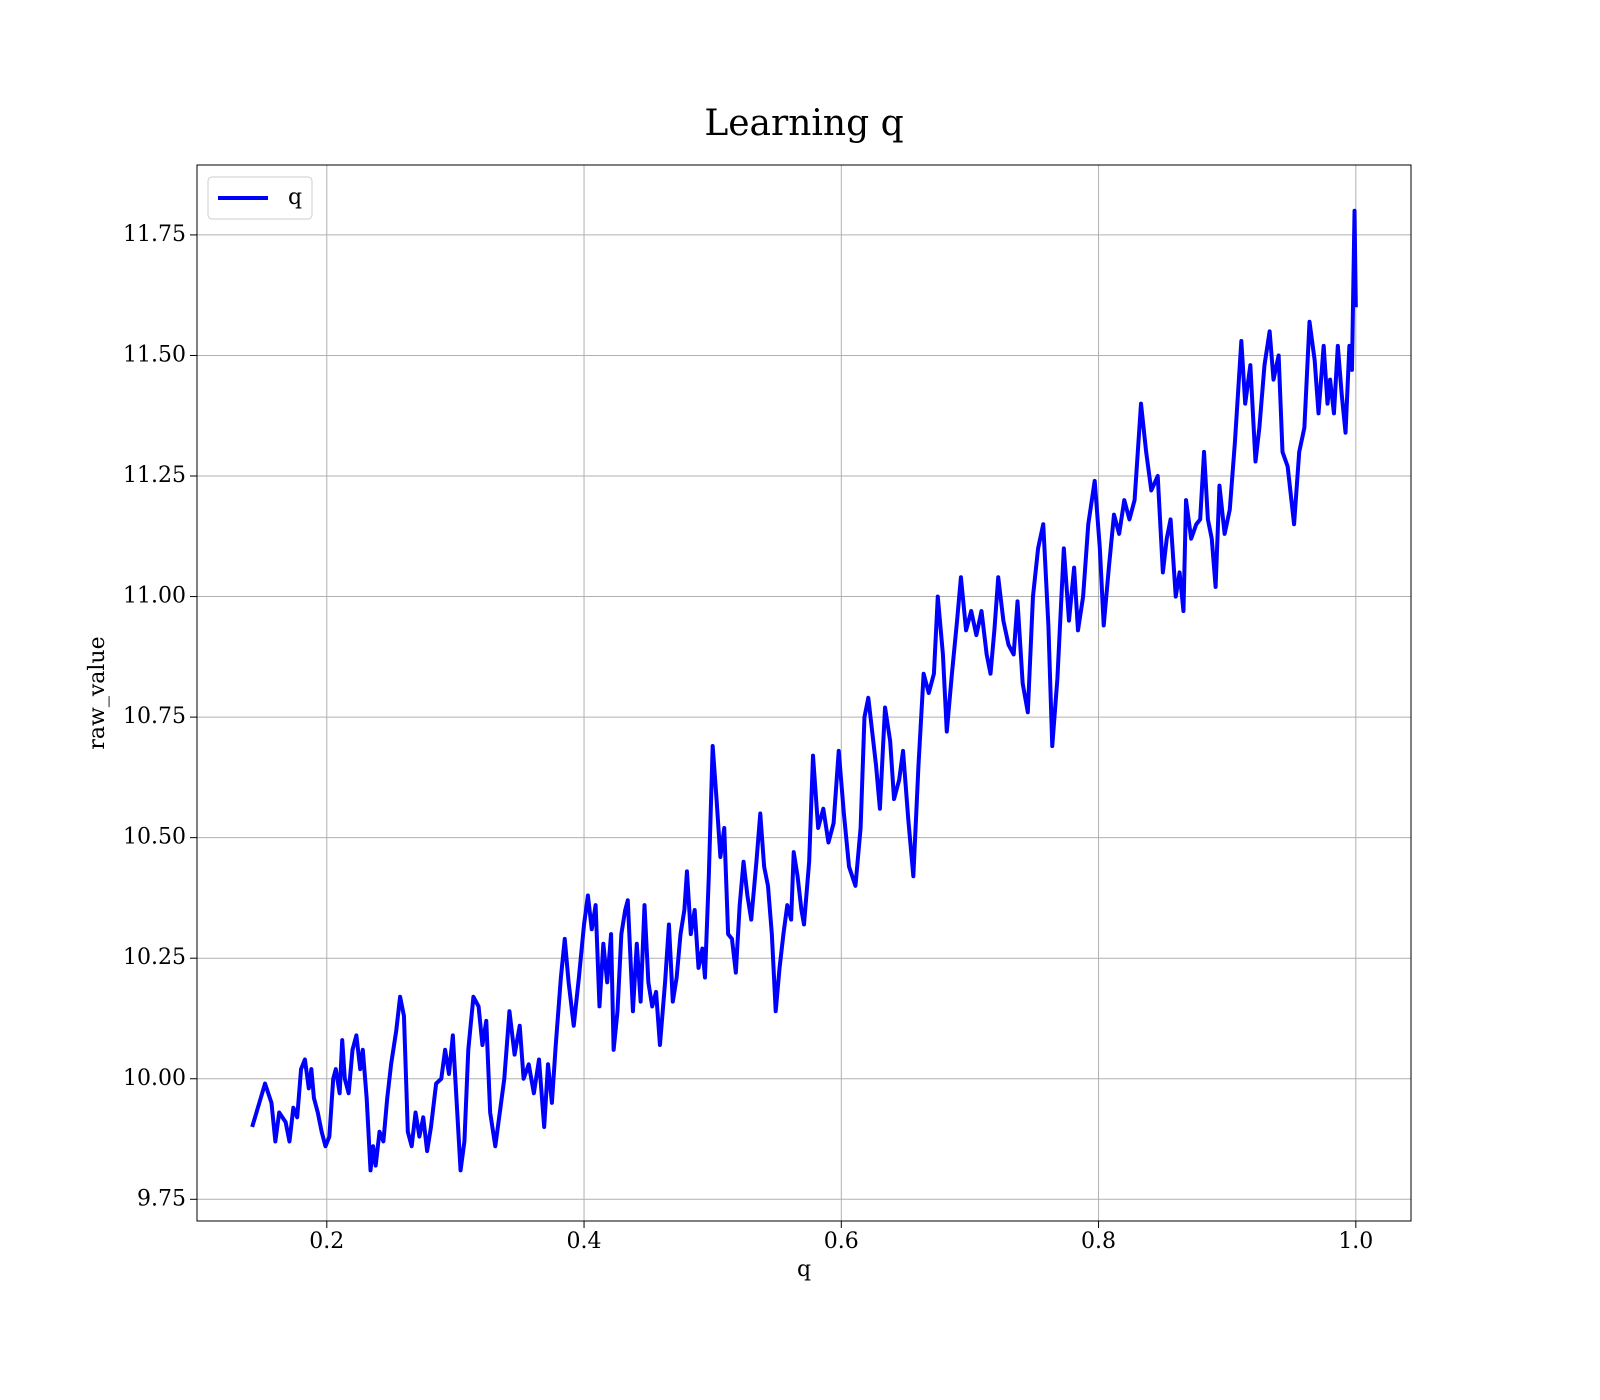 The image size is (1600, 1400). I want to click on x-tick-label: 0.4, so click(584, 1241).